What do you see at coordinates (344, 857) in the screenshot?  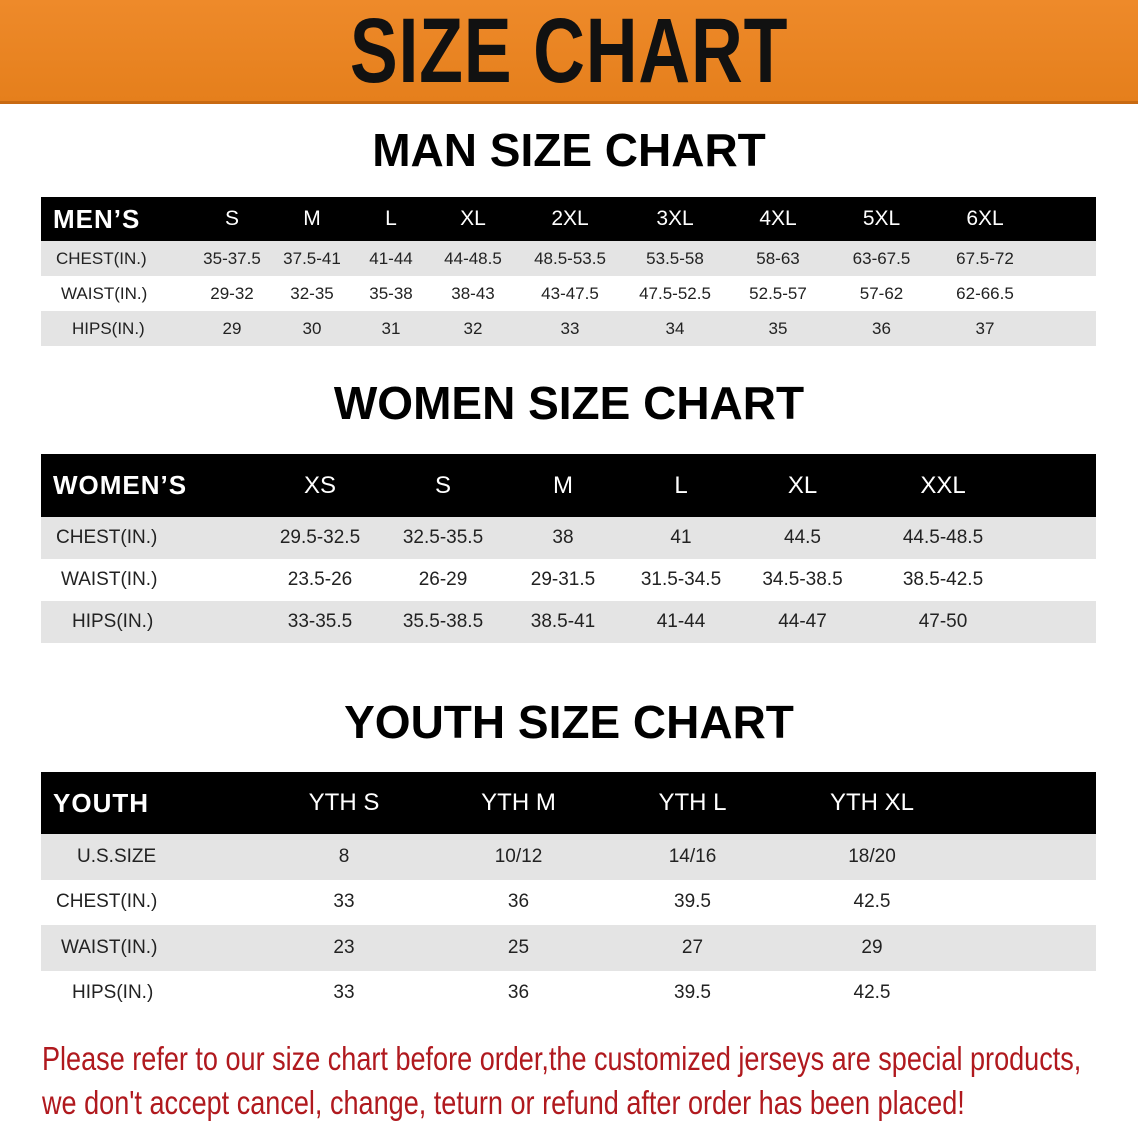 I see `measurement-cell: 8` at bounding box center [344, 857].